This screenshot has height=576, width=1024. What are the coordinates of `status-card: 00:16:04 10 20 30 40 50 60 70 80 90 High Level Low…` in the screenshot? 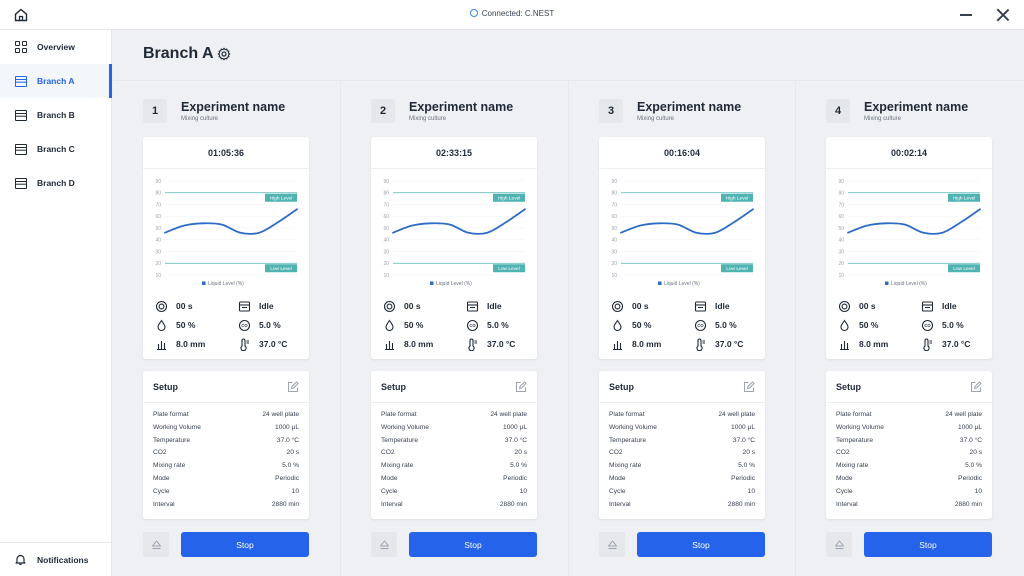 It's located at (682, 248).